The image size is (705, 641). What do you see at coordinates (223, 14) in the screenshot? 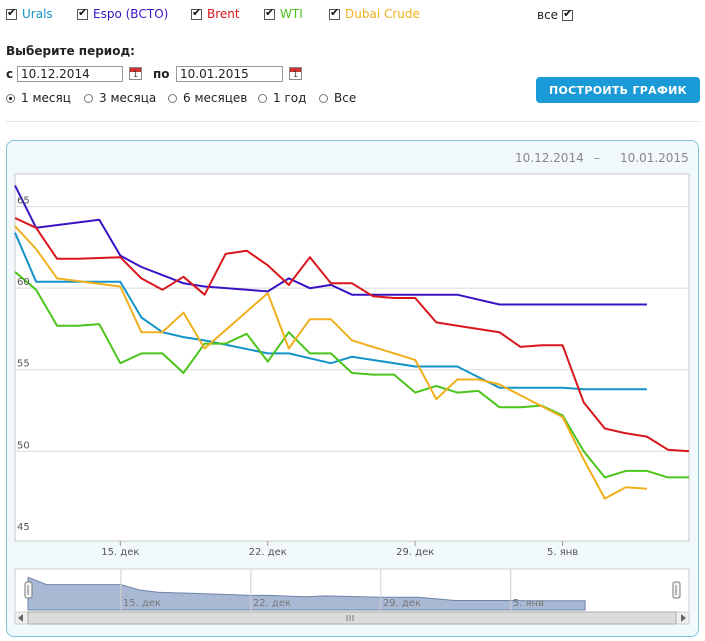
I see `series-checkbox-label: Brent` at bounding box center [223, 14].